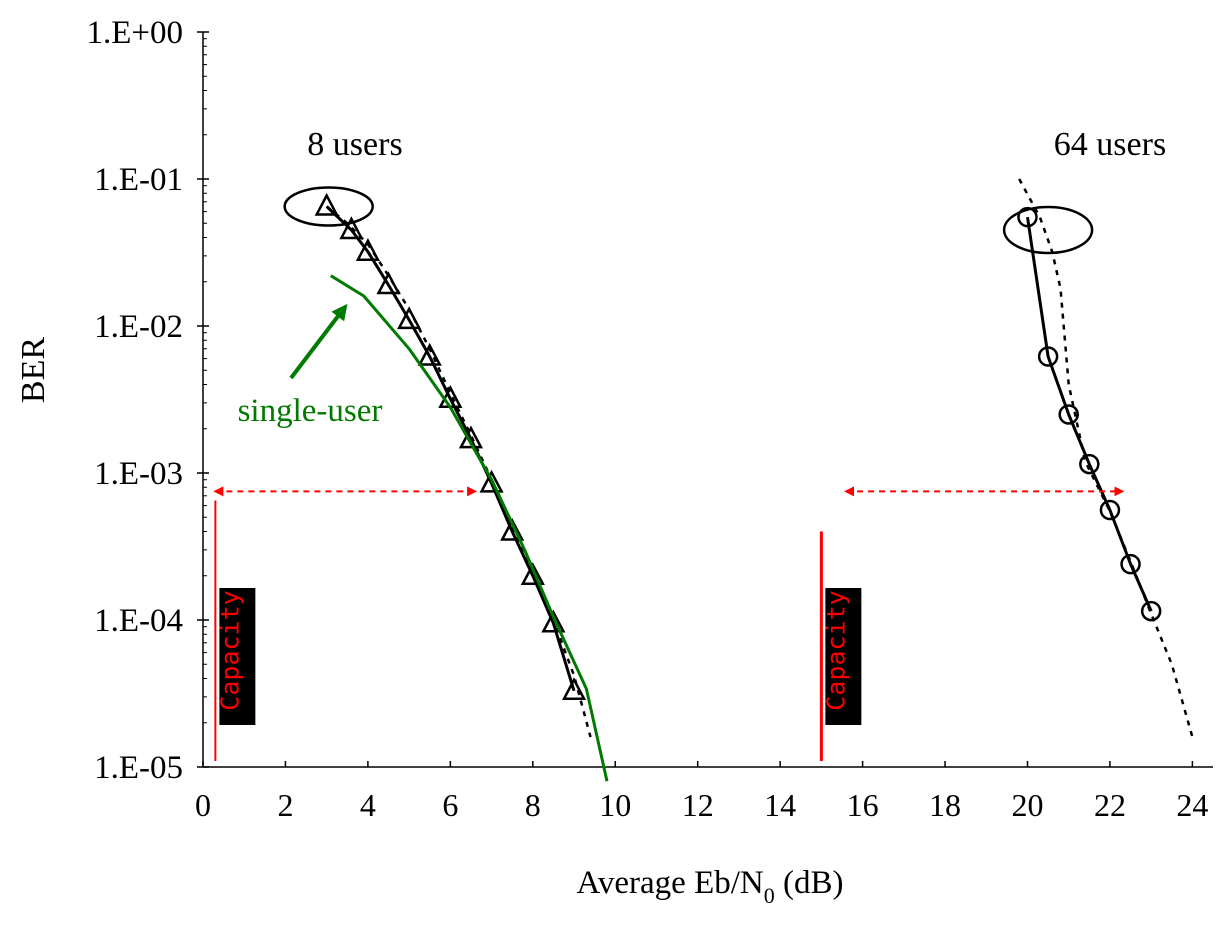 The height and width of the screenshot is (946, 1216). What do you see at coordinates (863, 805) in the screenshot?
I see `x-tick-label: 16` at bounding box center [863, 805].